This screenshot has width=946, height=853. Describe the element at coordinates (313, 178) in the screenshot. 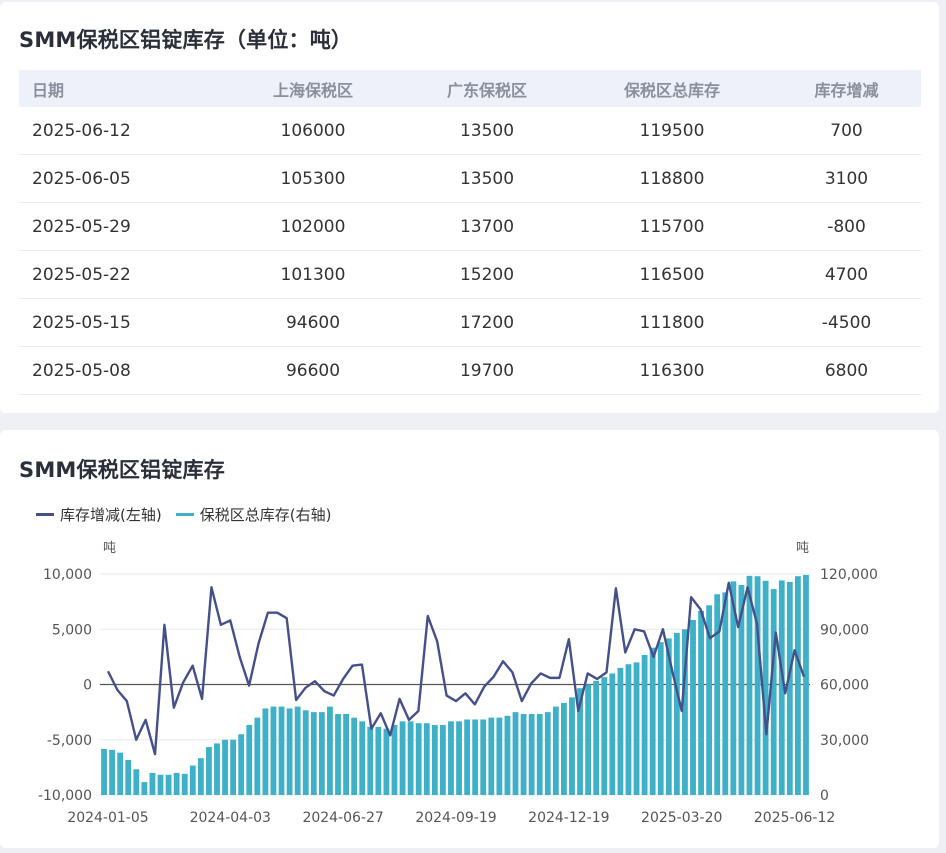

I see `cell-shanghai: 105300` at that location.